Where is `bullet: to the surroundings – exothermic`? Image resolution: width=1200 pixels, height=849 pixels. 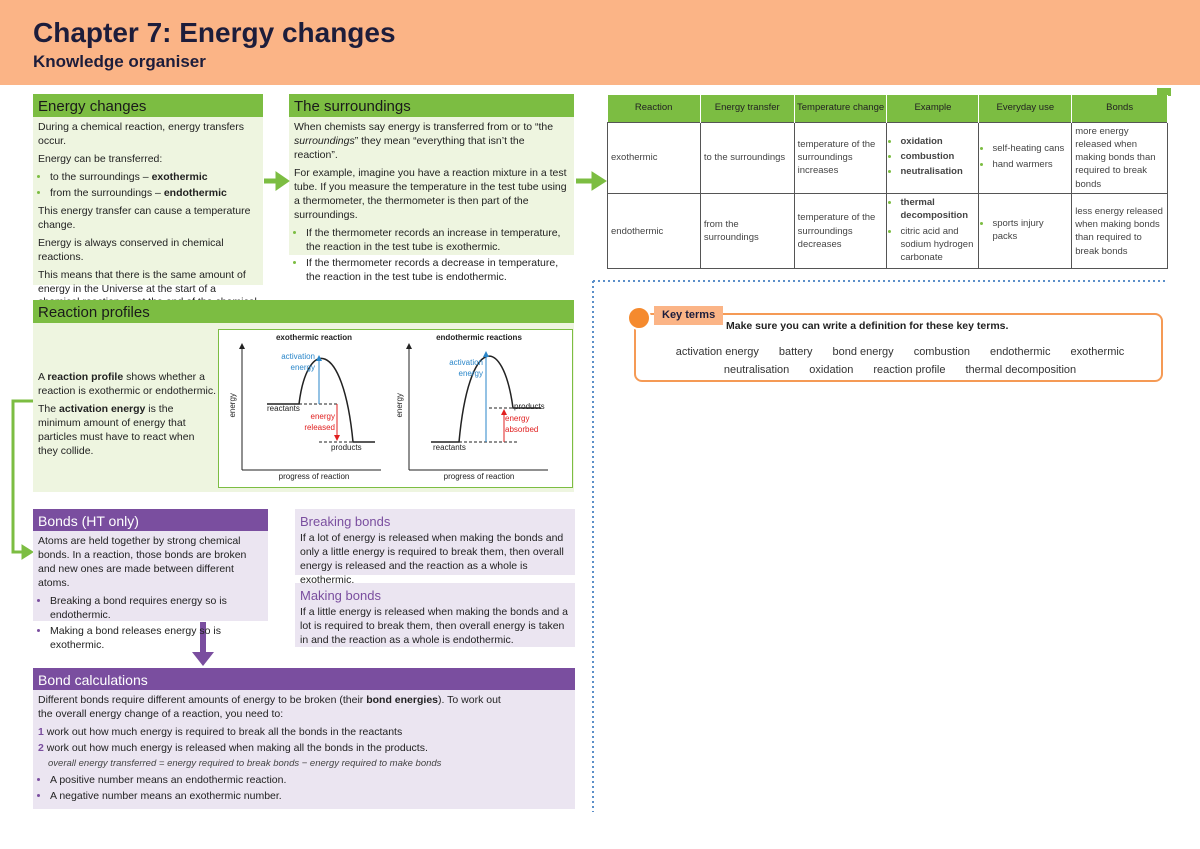 bullet: to the surroundings – exothermic is located at coordinates (154, 178).